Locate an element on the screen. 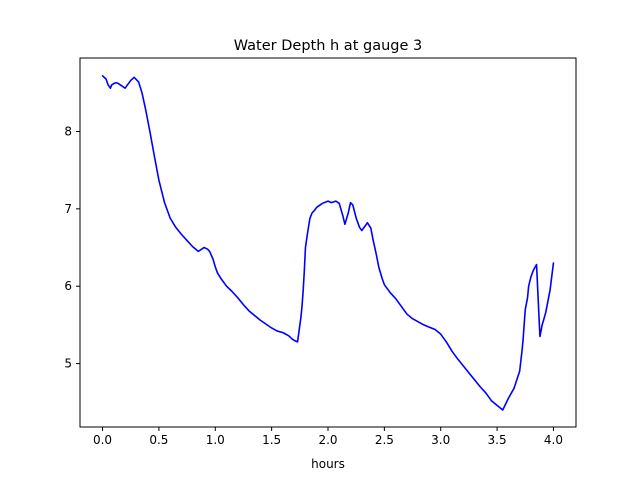  x-tick-label: 2.0 is located at coordinates (327, 440).